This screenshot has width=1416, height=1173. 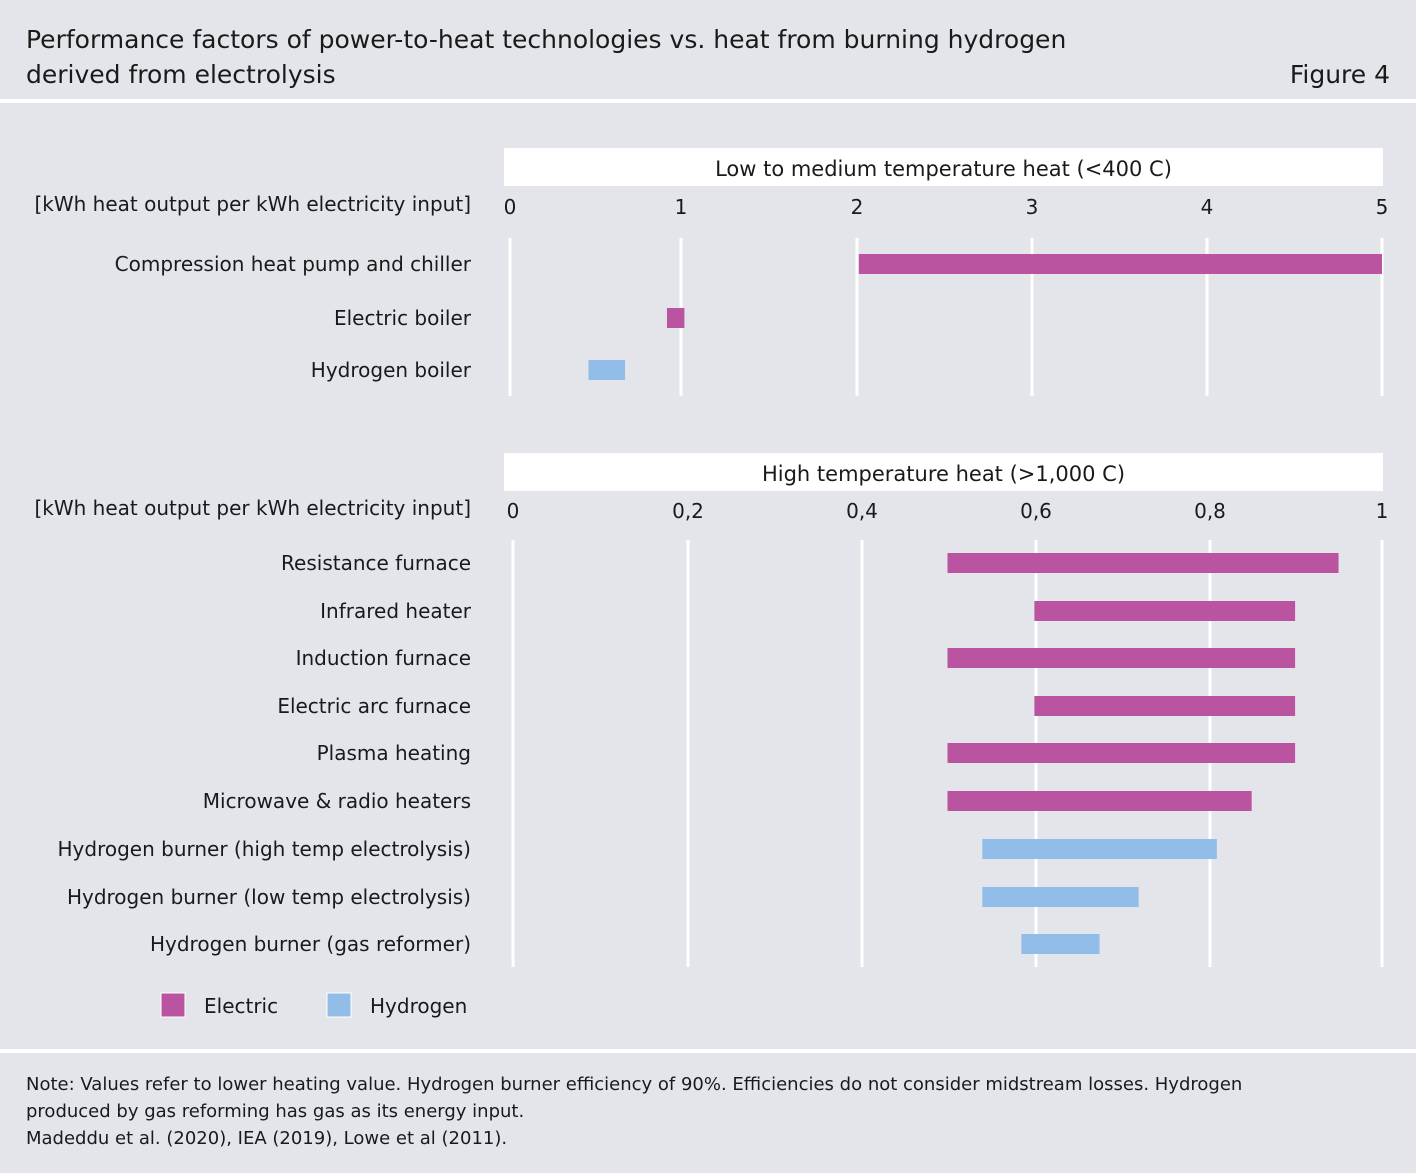 I want to click on category-label-hydrogen-burner-high-temp-electrolysis: Hydrogen burner (high temp electrolysis), so click(x=265, y=849).